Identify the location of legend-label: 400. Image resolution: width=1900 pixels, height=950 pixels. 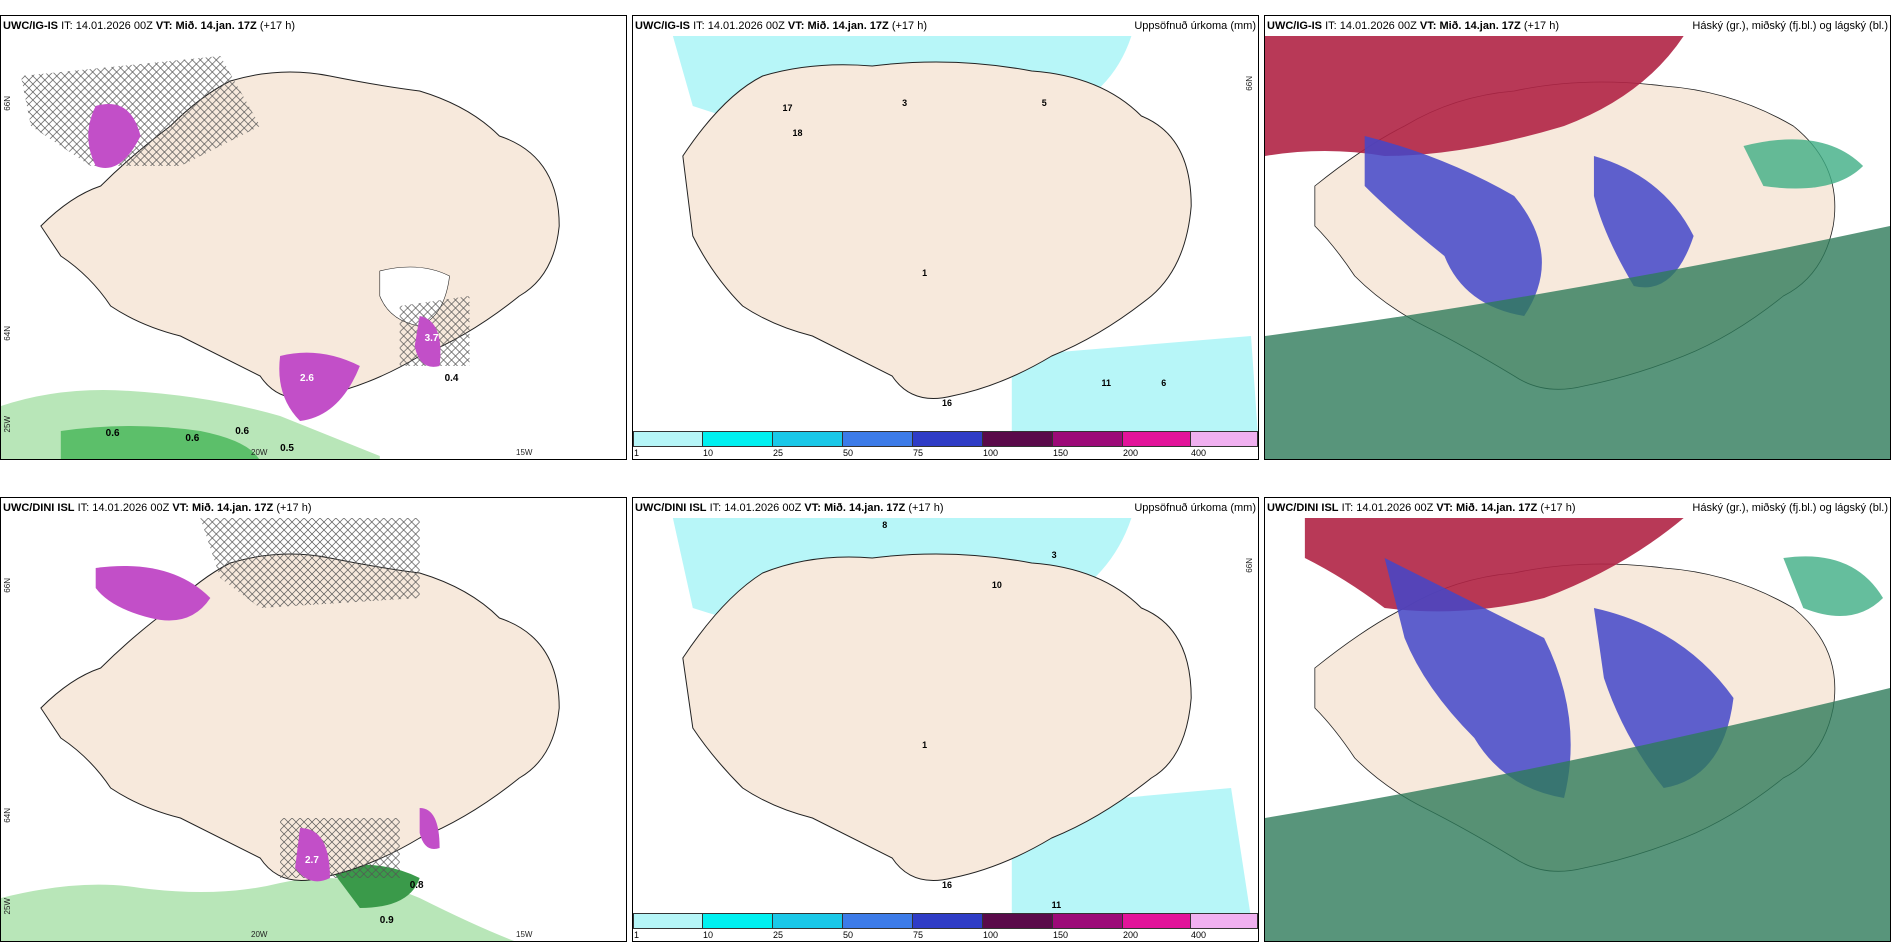
(1199, 935).